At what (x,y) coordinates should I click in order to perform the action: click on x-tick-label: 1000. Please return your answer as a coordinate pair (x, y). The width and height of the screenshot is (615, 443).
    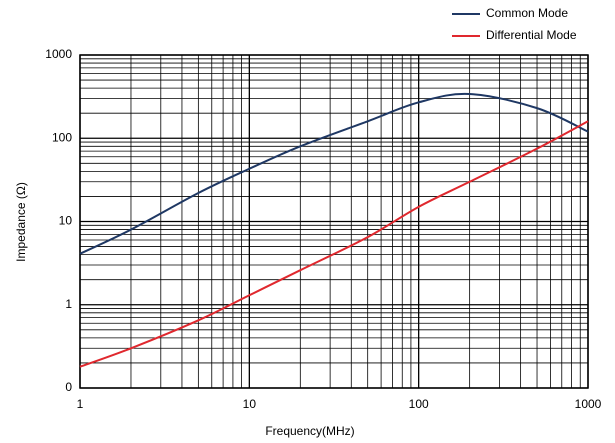
    Looking at the image, I should click on (588, 404).